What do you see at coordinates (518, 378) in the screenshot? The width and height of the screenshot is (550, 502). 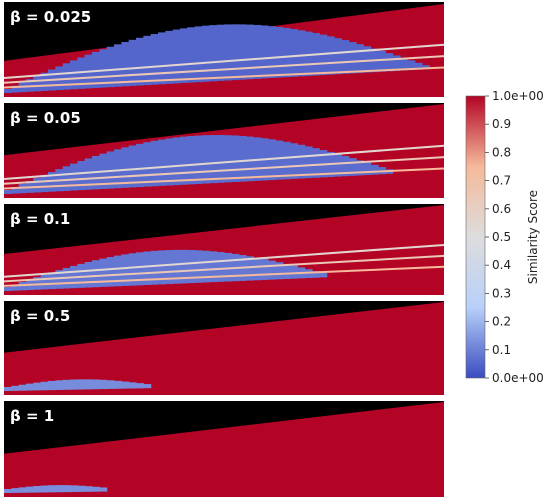 I see `colorbar-tick-label: 0.0e+00` at bounding box center [518, 378].